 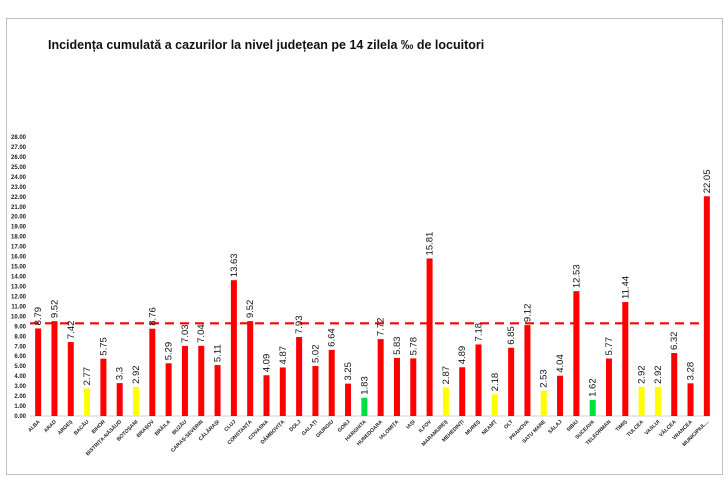 I want to click on value-label: 13.63, so click(x=234, y=265).